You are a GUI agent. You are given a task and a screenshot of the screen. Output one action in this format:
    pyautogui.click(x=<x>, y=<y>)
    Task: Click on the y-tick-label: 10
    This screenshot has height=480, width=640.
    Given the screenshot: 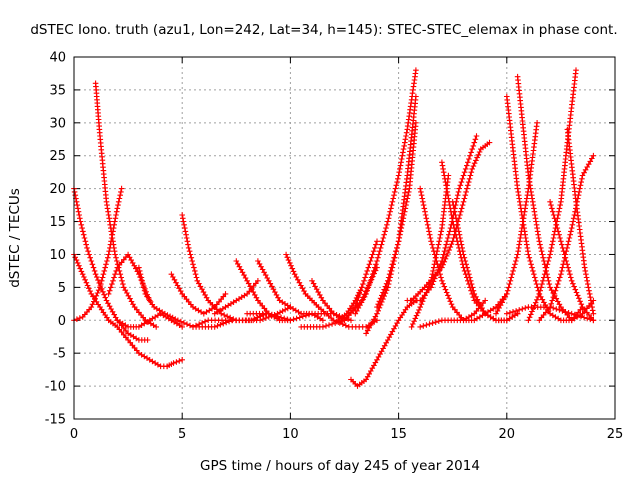 What is the action you would take?
    pyautogui.click(x=57, y=255)
    